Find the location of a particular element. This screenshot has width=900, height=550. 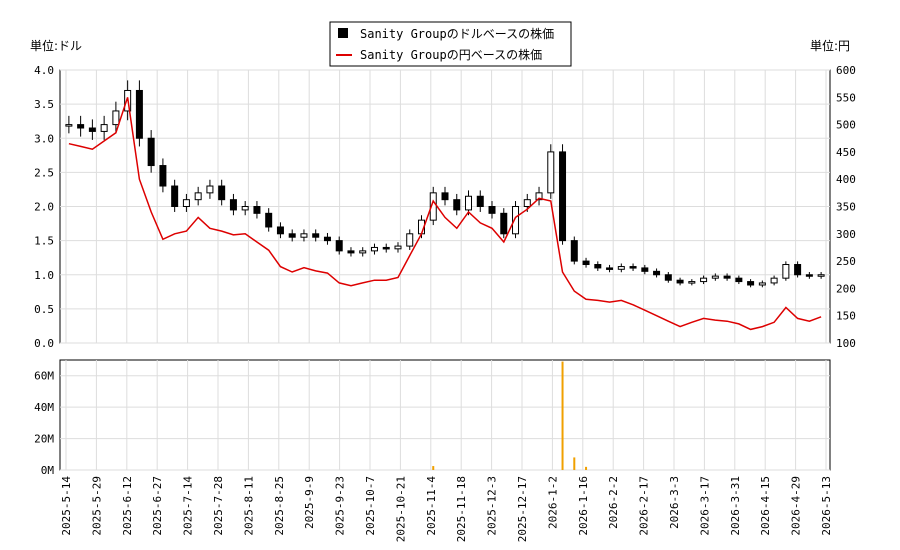

x-tick-label: 2026-3-31 is located at coordinates (735, 506).